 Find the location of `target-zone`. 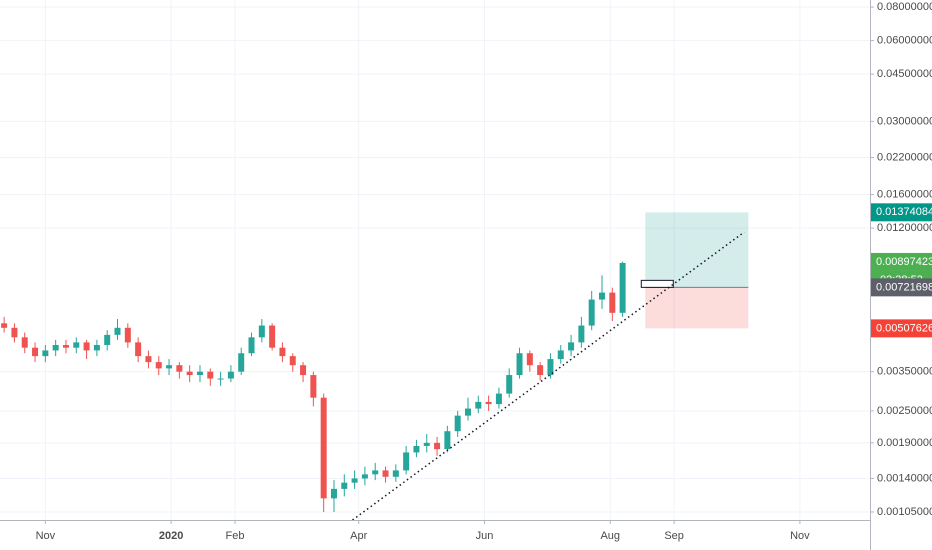

target-zone is located at coordinates (697, 250).